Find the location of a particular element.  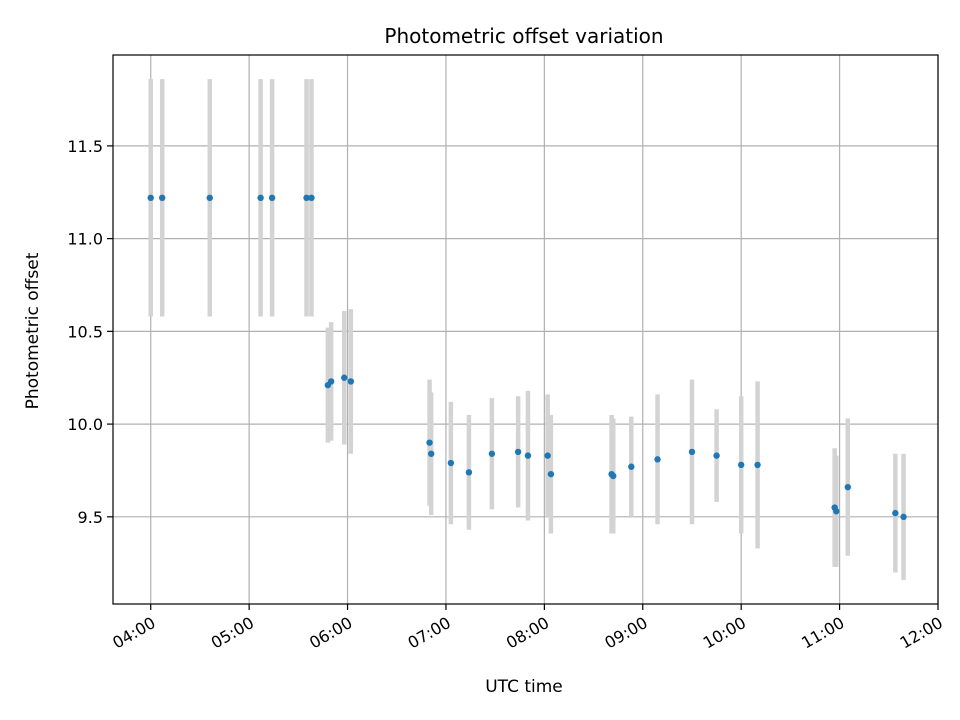

y-tick-label: 11.0 is located at coordinates (85, 239).